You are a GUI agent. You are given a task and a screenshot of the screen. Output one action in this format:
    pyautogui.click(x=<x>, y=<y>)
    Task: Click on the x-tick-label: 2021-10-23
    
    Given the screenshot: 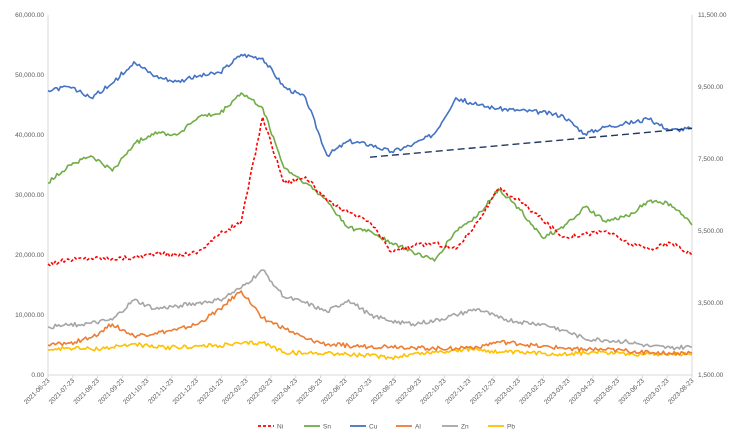 What is the action you would take?
    pyautogui.click(x=136, y=391)
    